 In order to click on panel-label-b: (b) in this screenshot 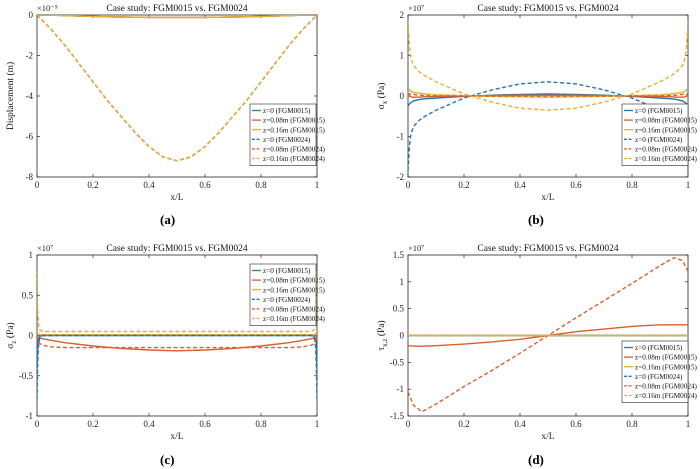, I will do `click(536, 219)`.